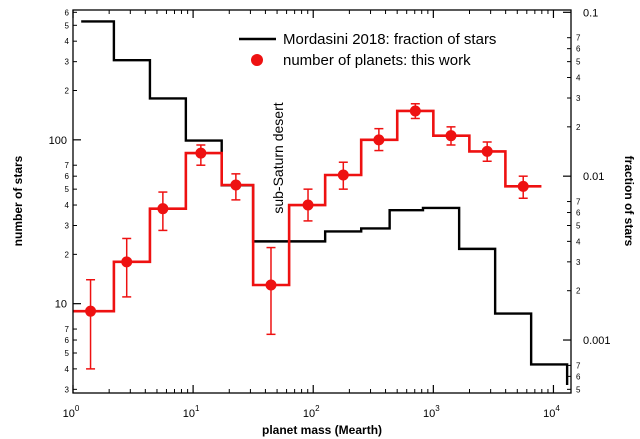 The height and width of the screenshot is (439, 640). What do you see at coordinates (61, 305) in the screenshot?
I see `y-left-tick-label: 10` at bounding box center [61, 305].